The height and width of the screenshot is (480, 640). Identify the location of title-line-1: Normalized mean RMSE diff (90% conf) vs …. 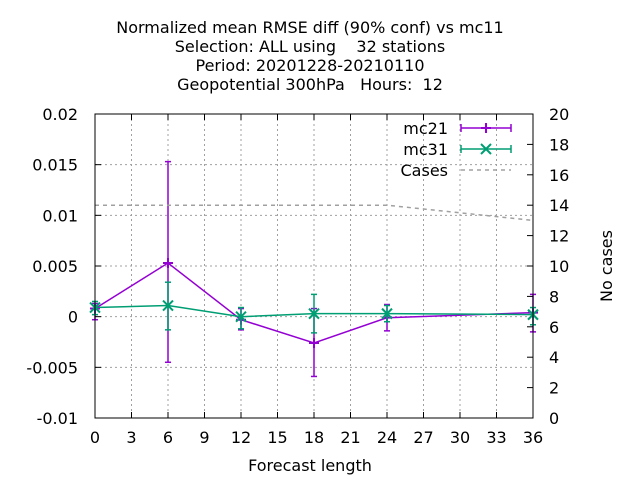
(309, 27).